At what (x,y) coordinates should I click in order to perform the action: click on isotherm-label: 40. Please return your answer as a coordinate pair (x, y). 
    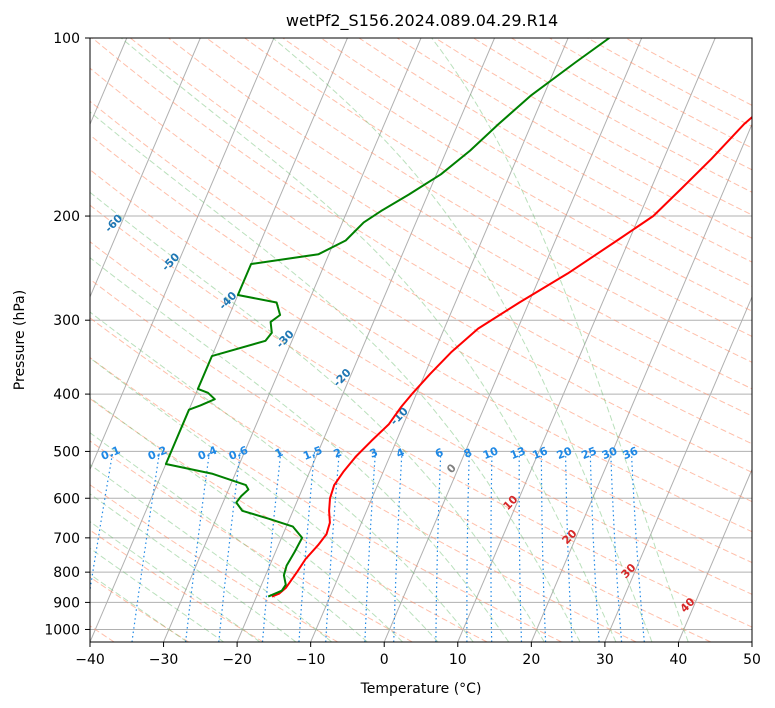
    Looking at the image, I should click on (688, 605).